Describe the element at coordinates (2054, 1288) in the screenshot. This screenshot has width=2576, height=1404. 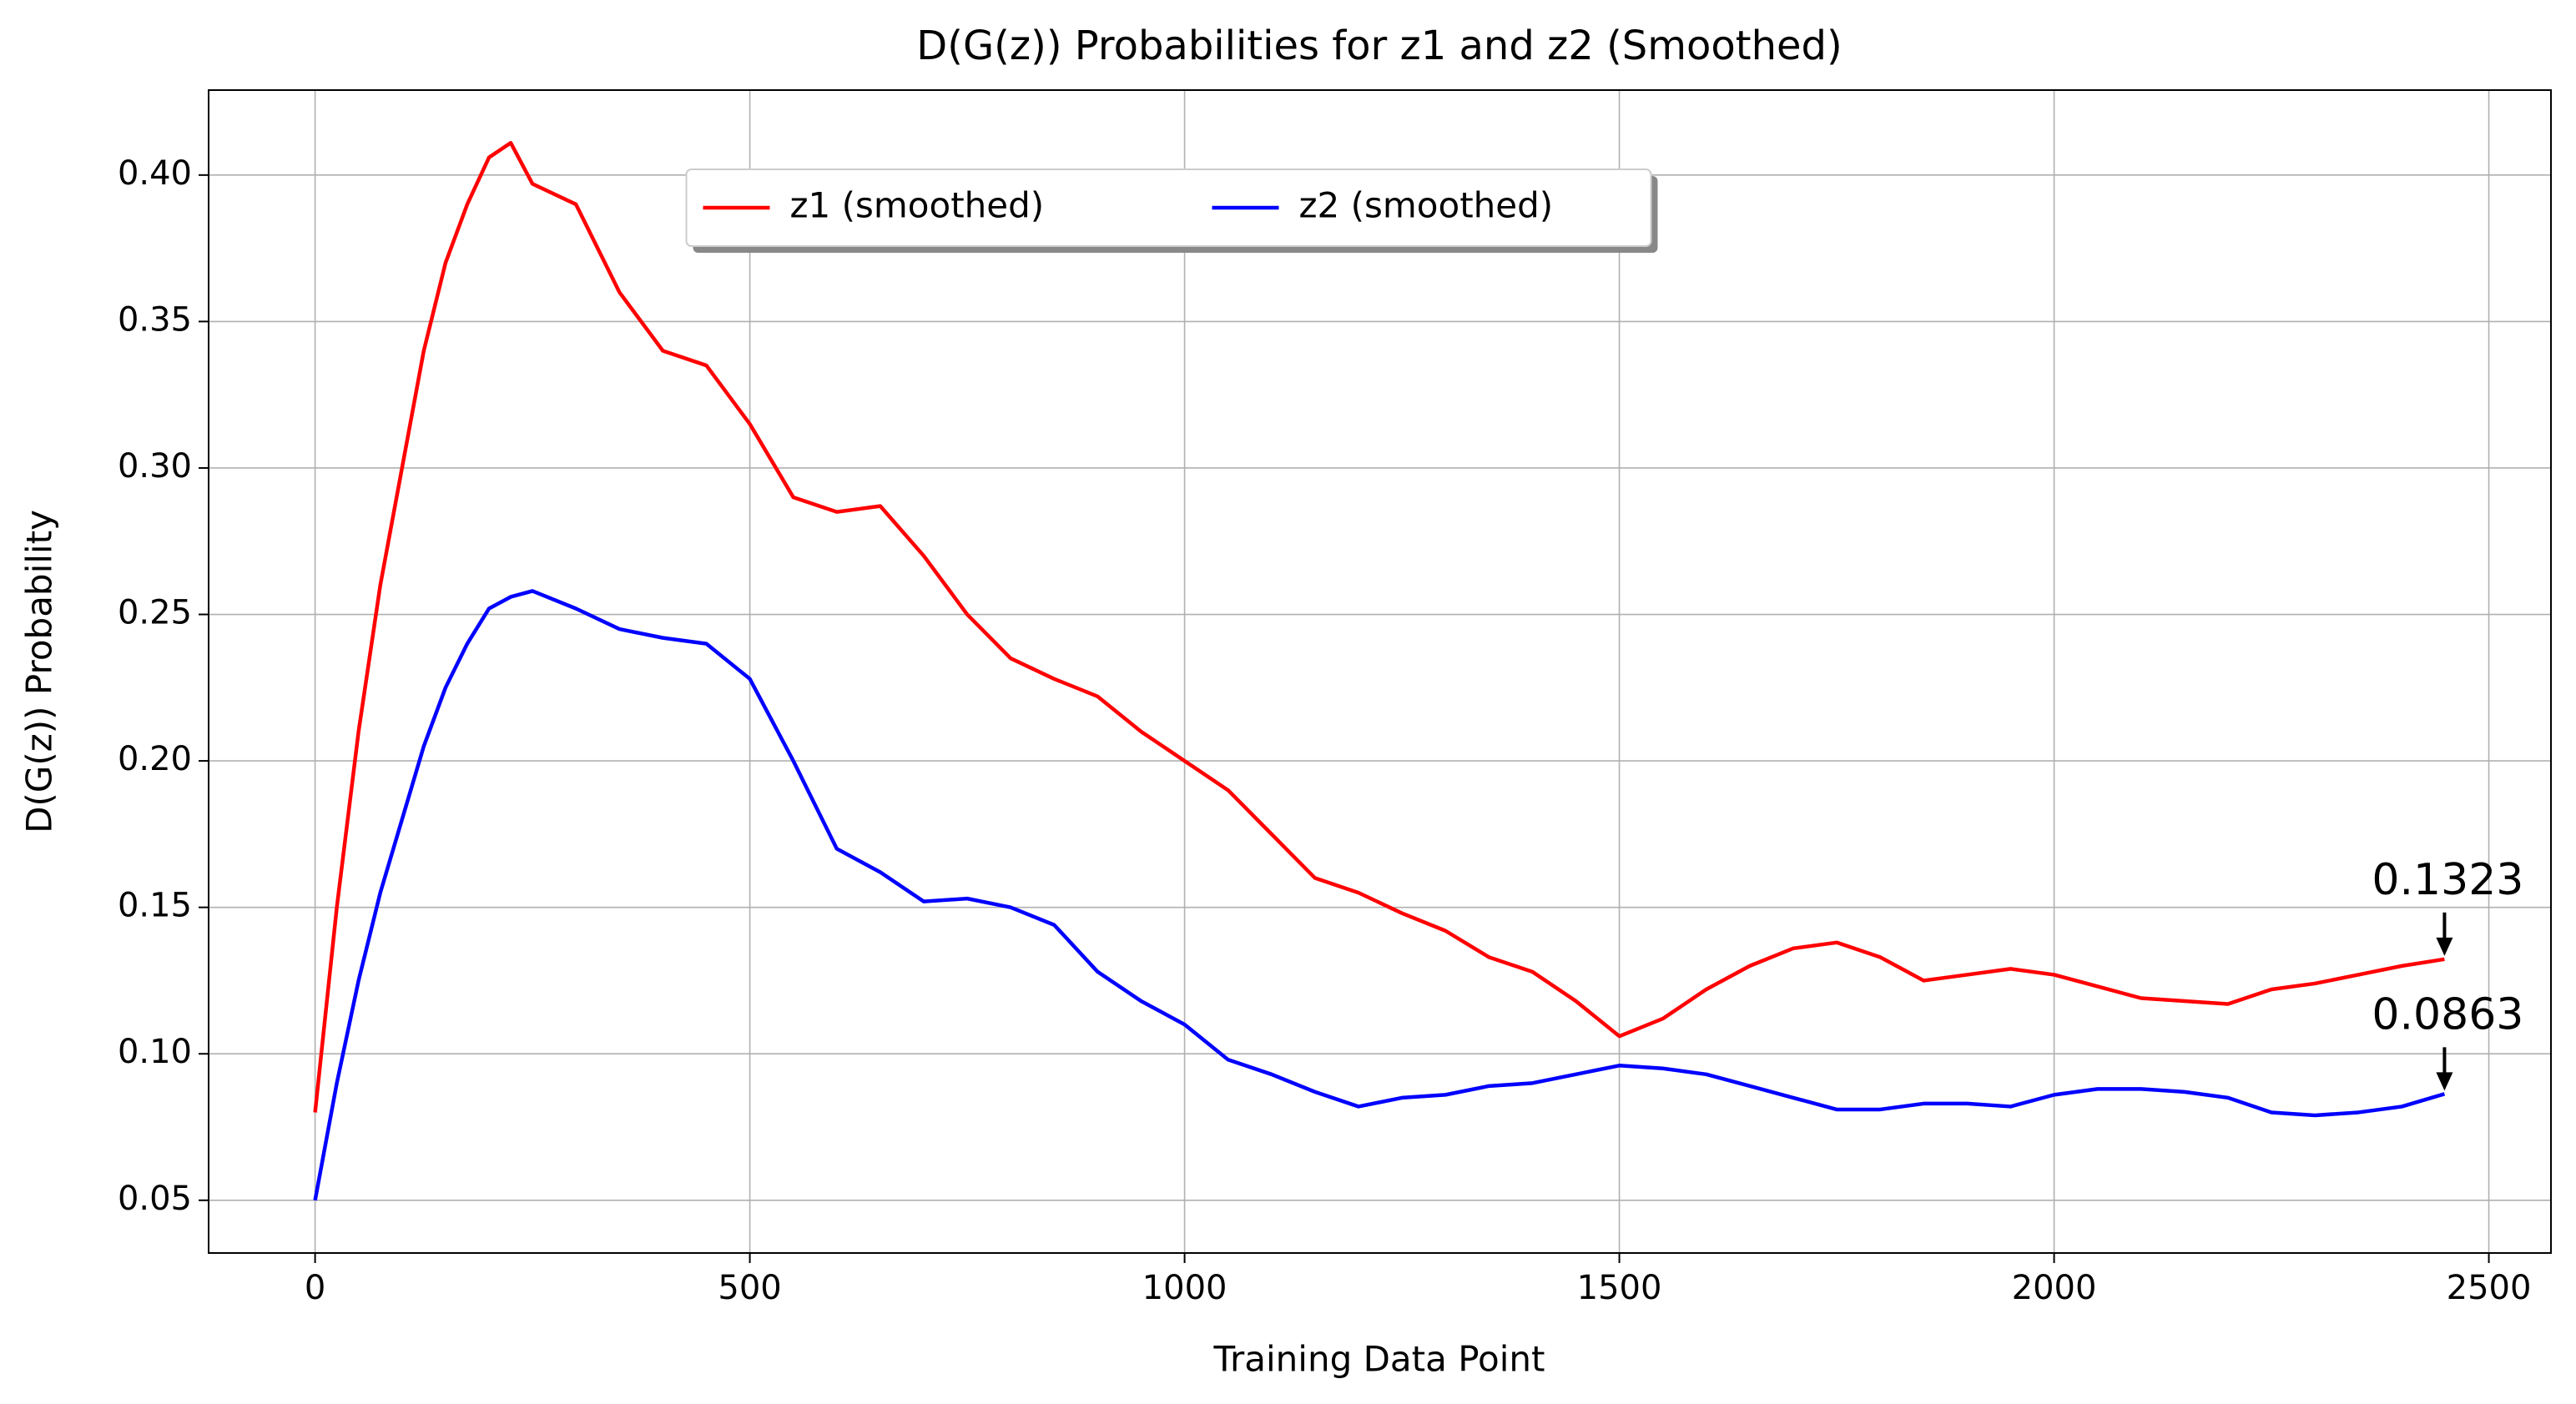
I see `x-tick-label: 2000` at that location.